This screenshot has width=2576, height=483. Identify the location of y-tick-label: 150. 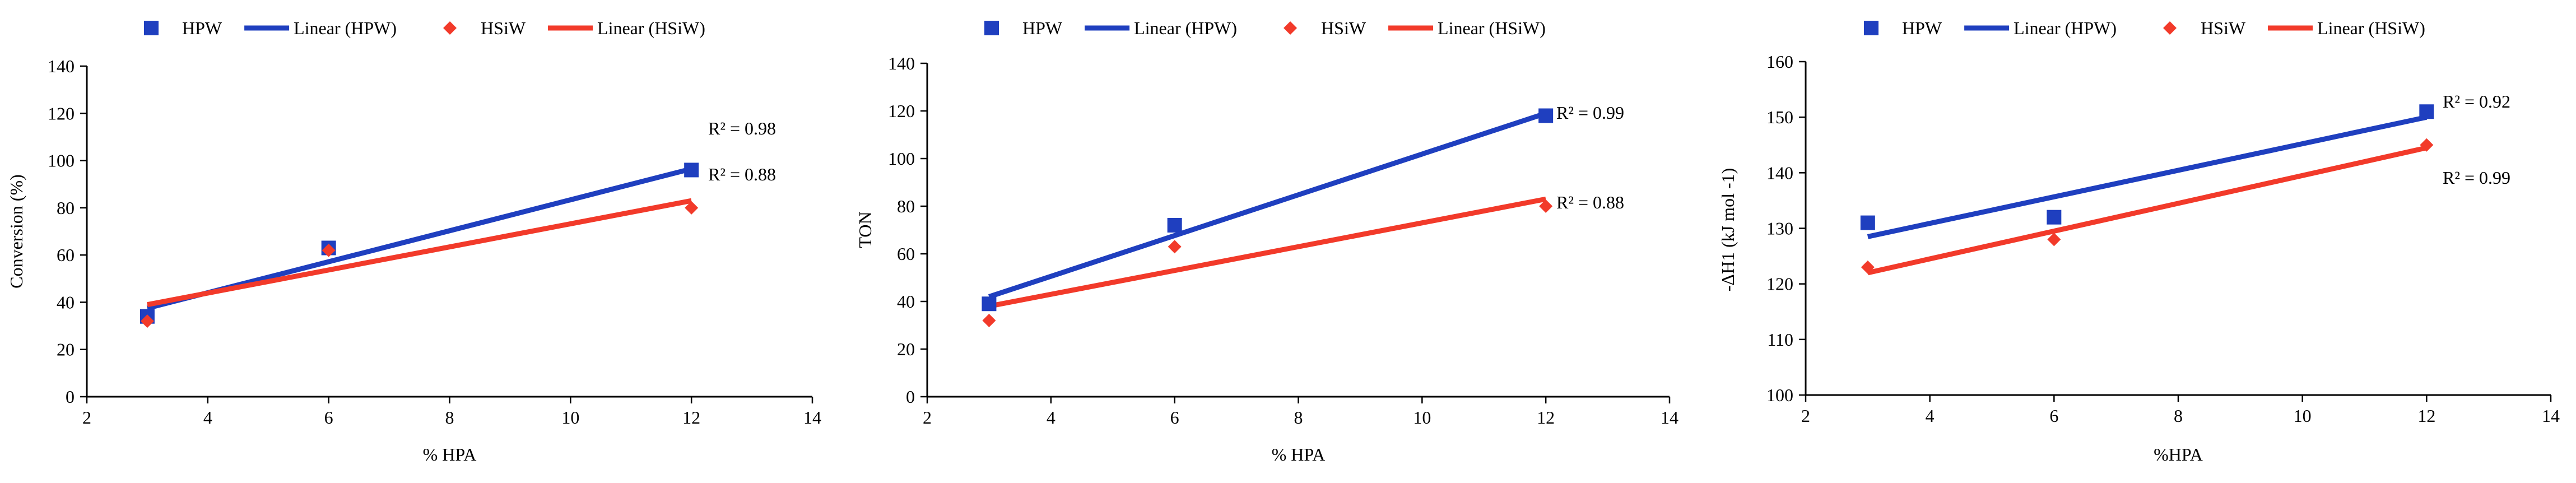
(1779, 117).